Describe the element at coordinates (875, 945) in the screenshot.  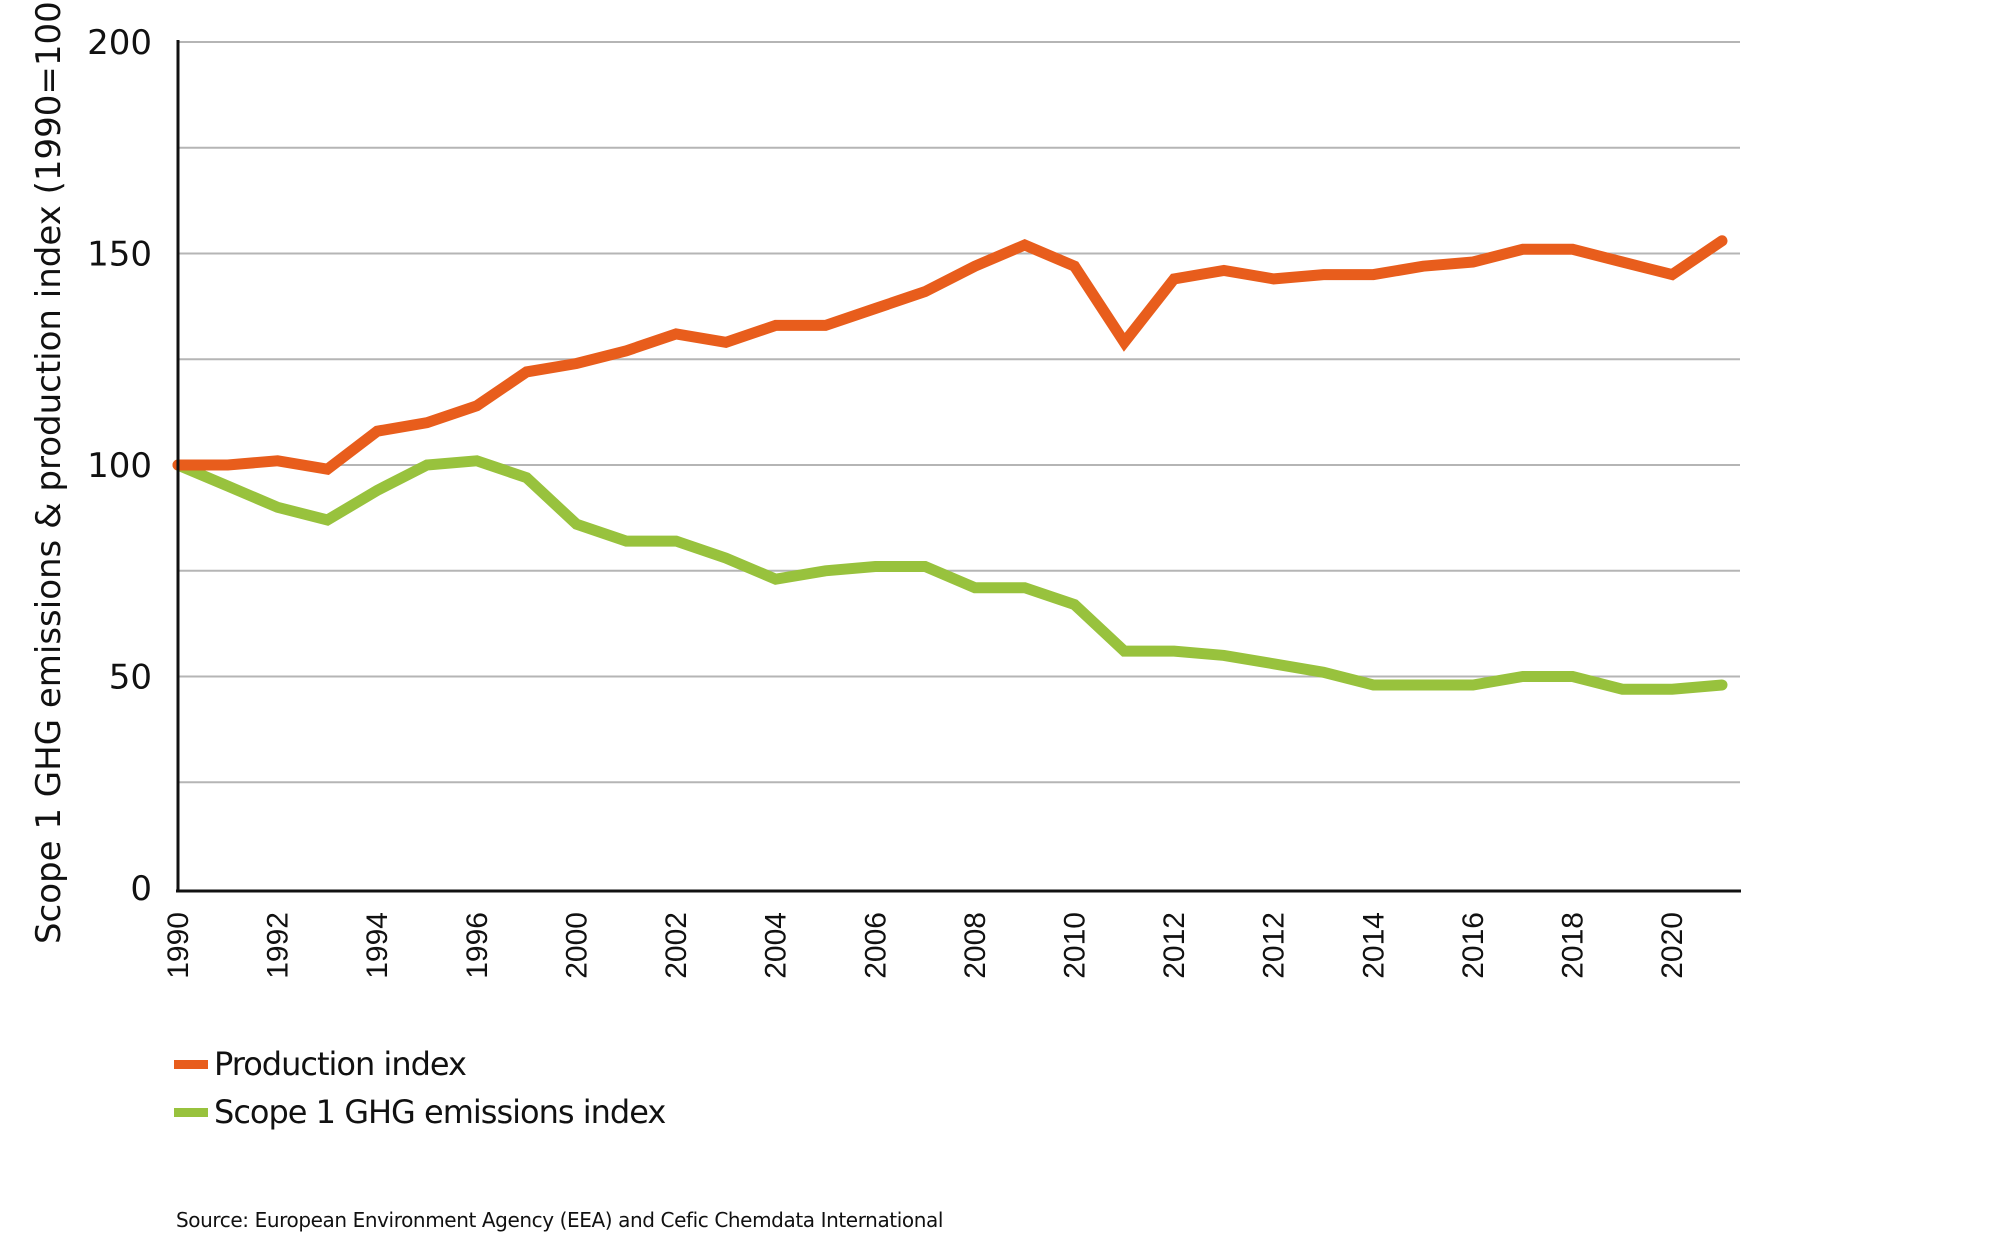
I see `x-tick-label: 2006` at that location.